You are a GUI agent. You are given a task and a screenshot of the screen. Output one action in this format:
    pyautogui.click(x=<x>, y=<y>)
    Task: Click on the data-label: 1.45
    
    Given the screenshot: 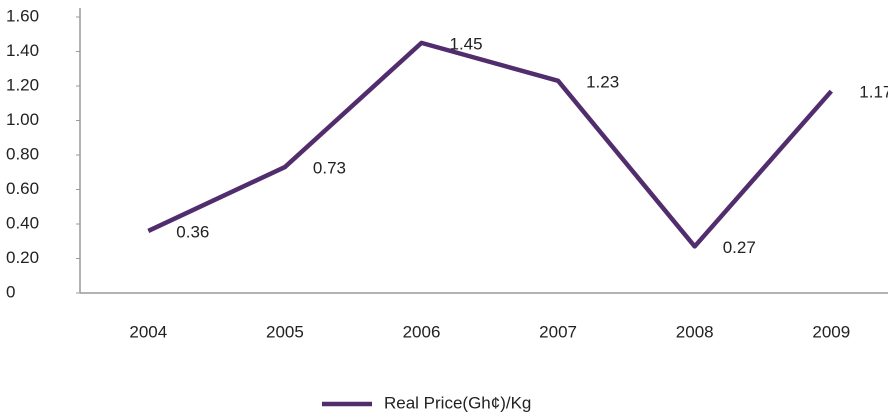 What is the action you would take?
    pyautogui.click(x=466, y=43)
    